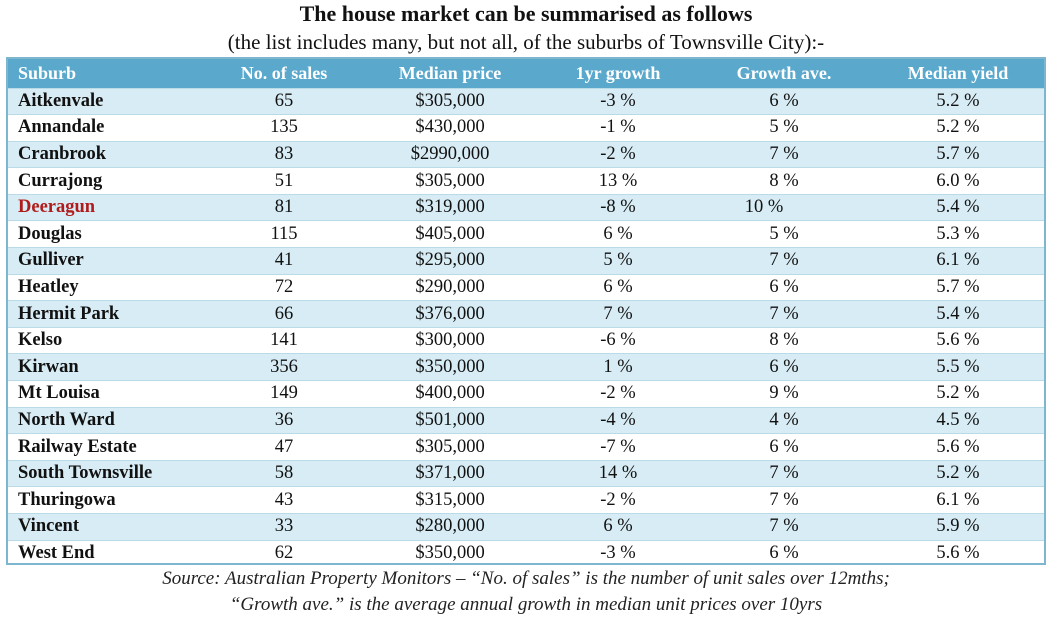  I want to click on cell-sales: 135, so click(284, 128).